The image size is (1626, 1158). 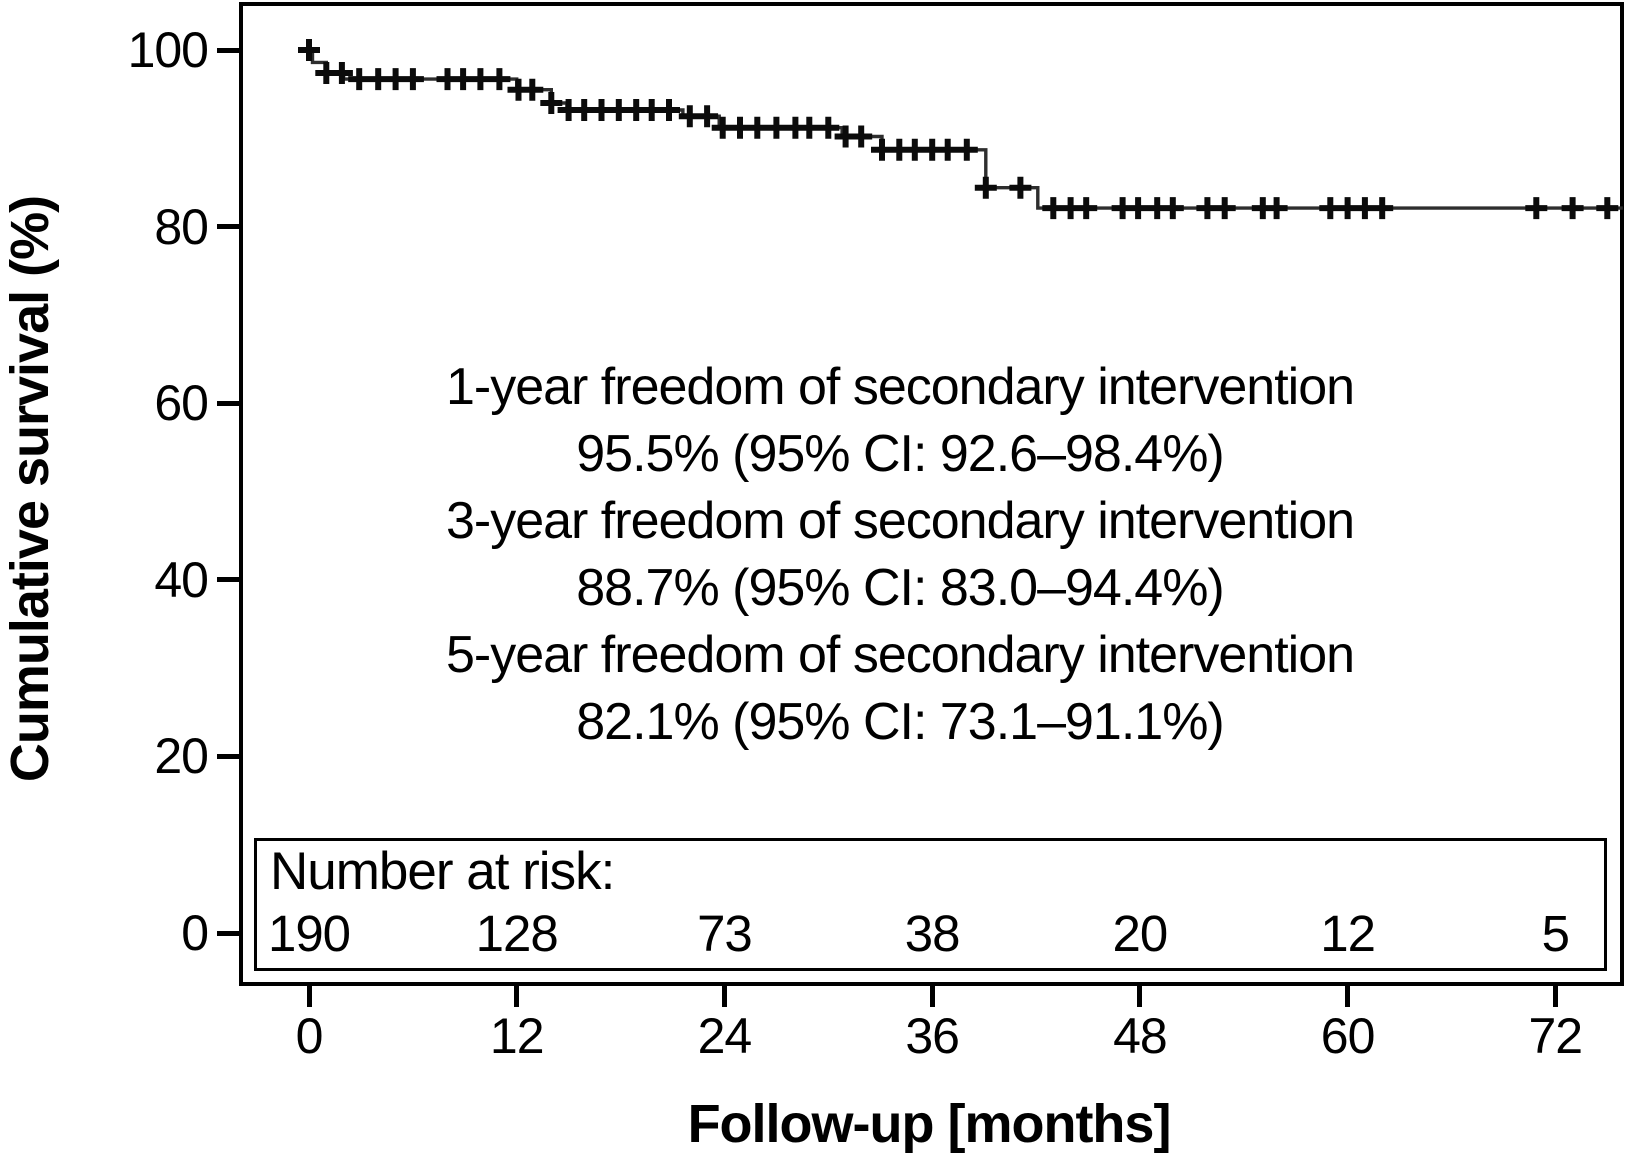 I want to click on number-at-risk-label: Number at risk:, so click(x=442, y=871).